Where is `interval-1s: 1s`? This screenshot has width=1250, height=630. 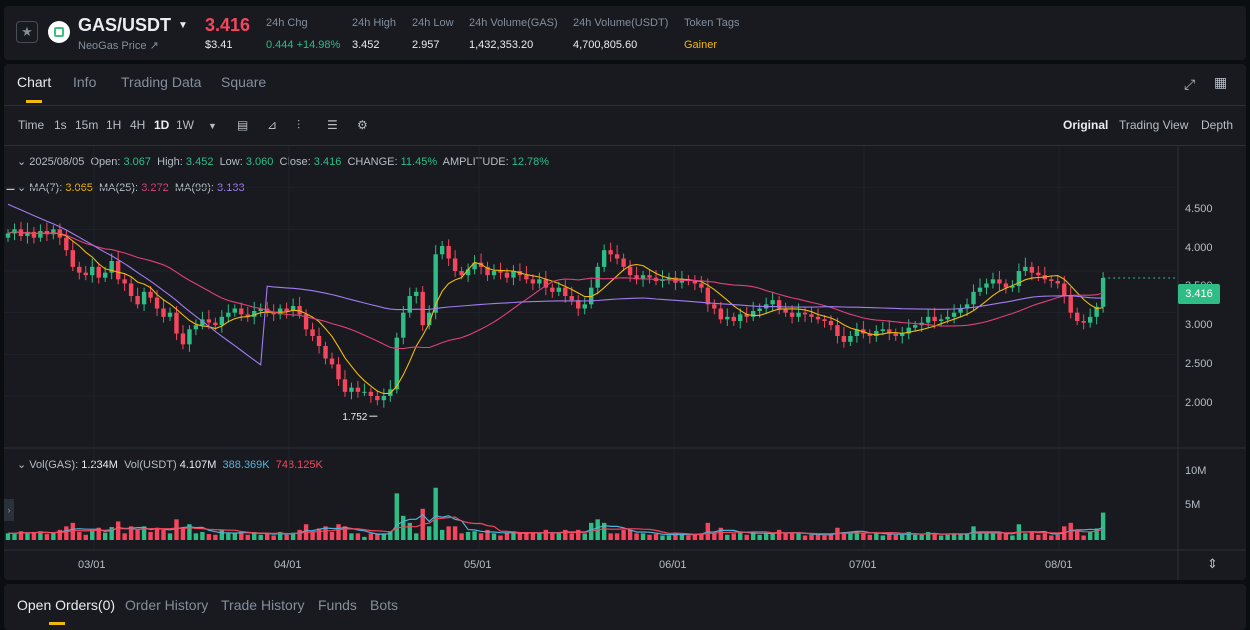 interval-1s: 1s is located at coordinates (60, 125).